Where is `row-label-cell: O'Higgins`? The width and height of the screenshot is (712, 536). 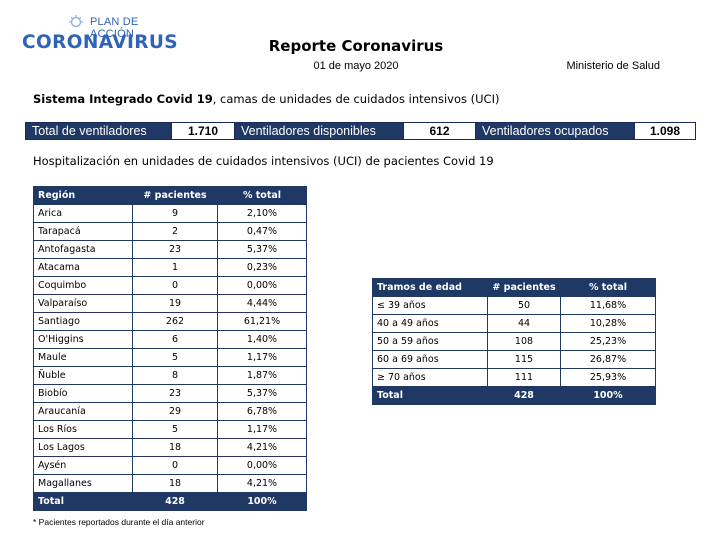
row-label-cell: O'Higgins is located at coordinates (83, 339).